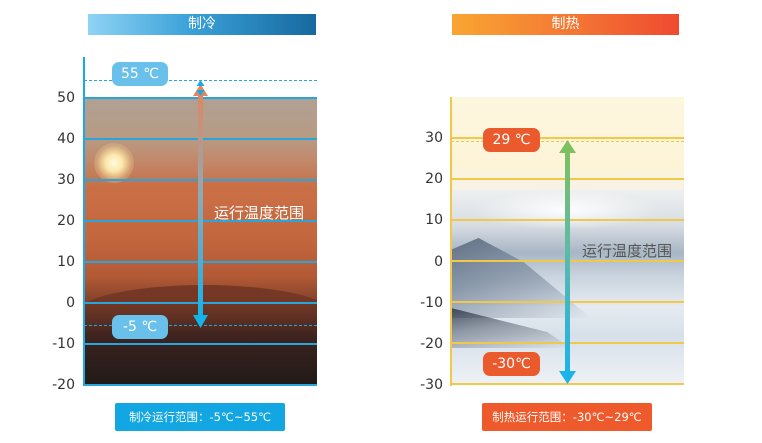 The width and height of the screenshot is (762, 443). What do you see at coordinates (66, 221) in the screenshot?
I see `cooling-tick-label: 20` at bounding box center [66, 221].